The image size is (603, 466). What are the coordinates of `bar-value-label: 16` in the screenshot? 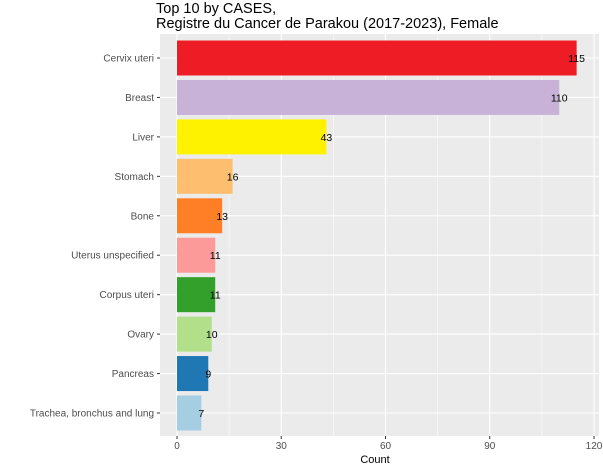 It's located at (233, 177).